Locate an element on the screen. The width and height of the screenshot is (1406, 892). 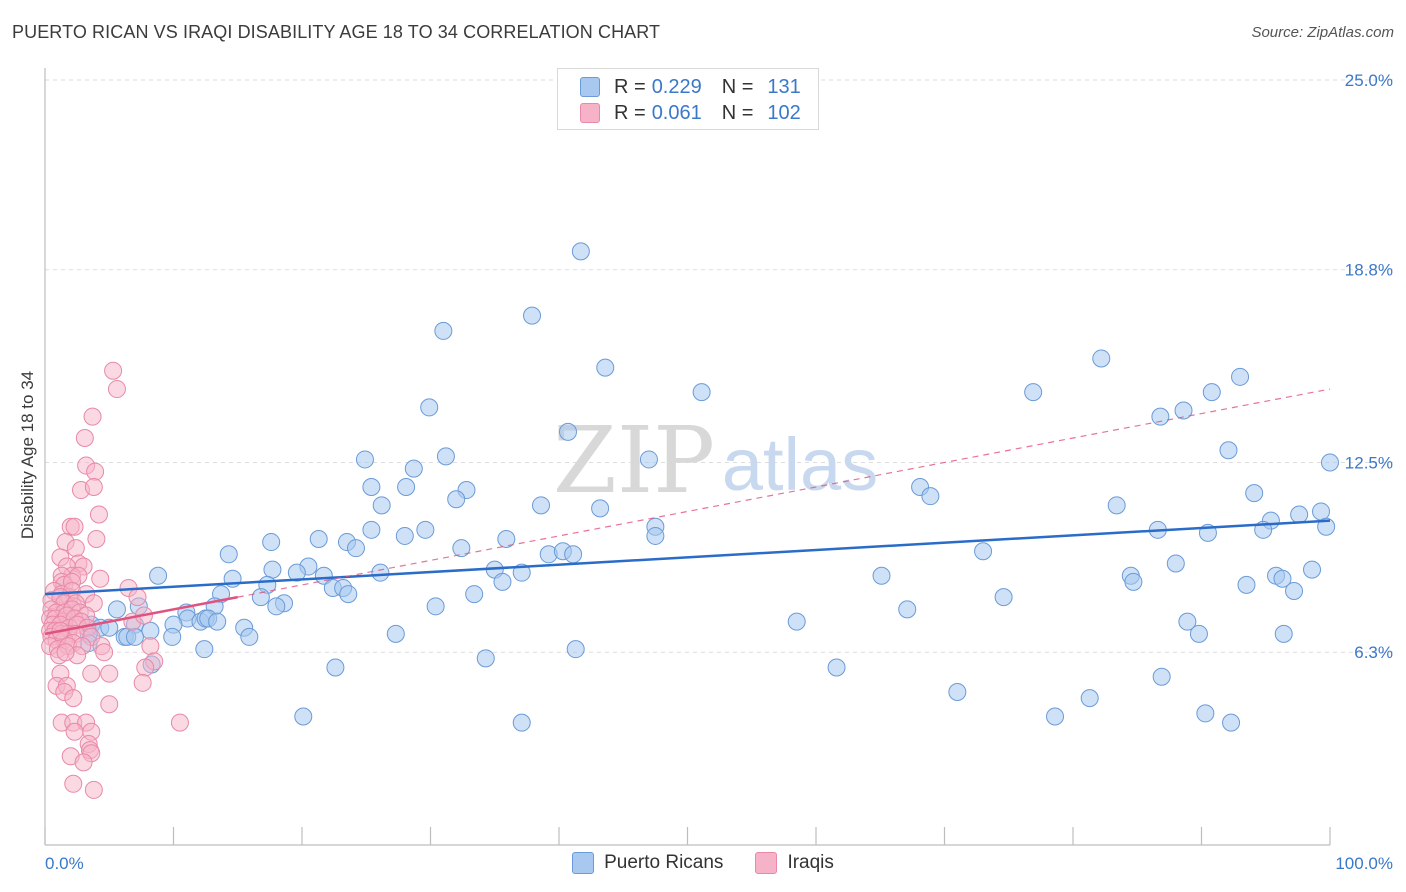
legend-r-label: R = is located at coordinates (630, 86).